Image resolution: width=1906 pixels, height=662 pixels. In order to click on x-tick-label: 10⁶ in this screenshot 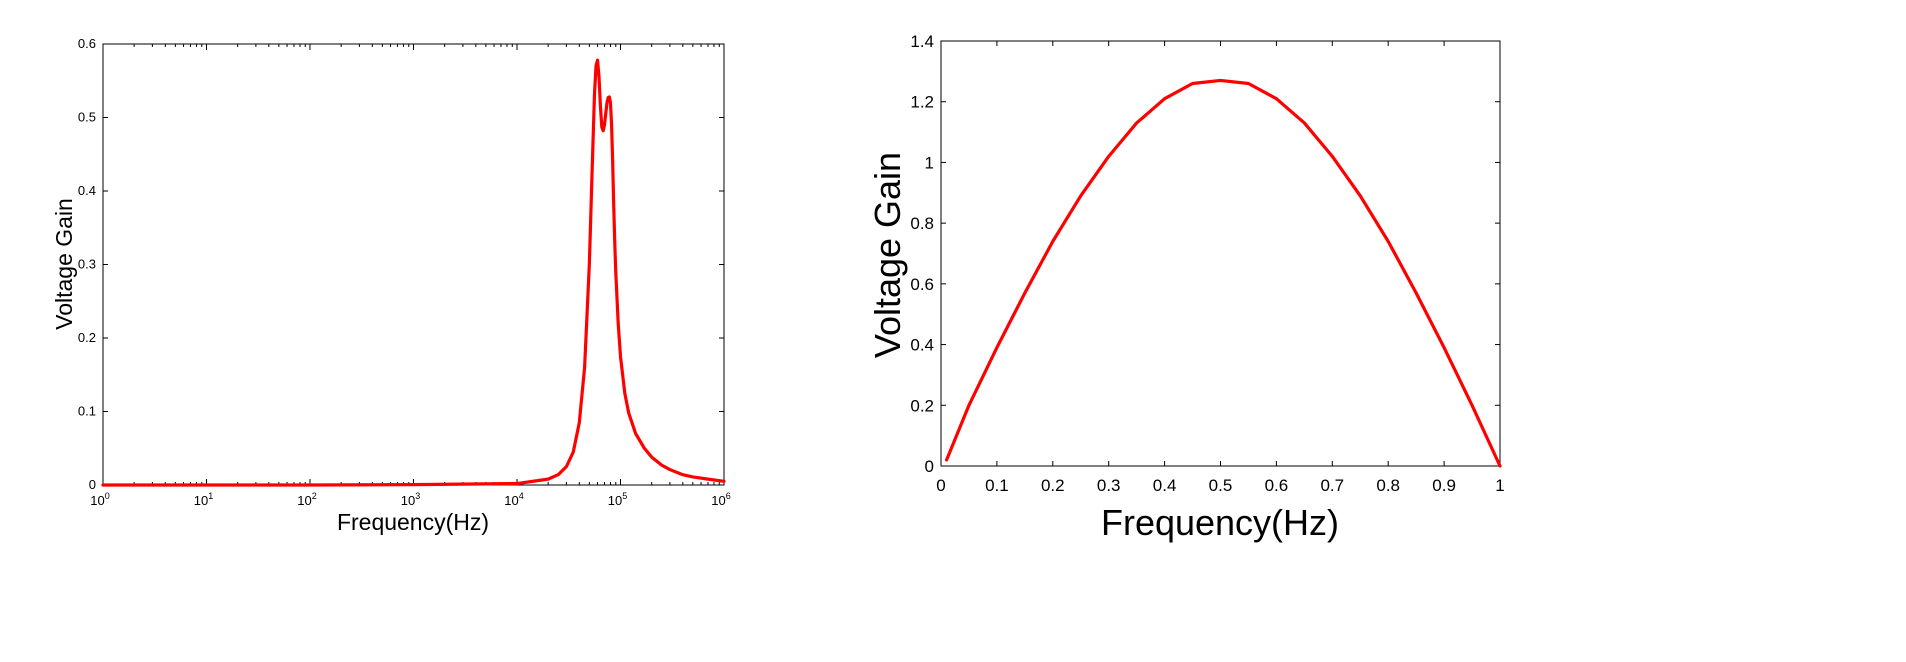, I will do `click(720, 499)`.